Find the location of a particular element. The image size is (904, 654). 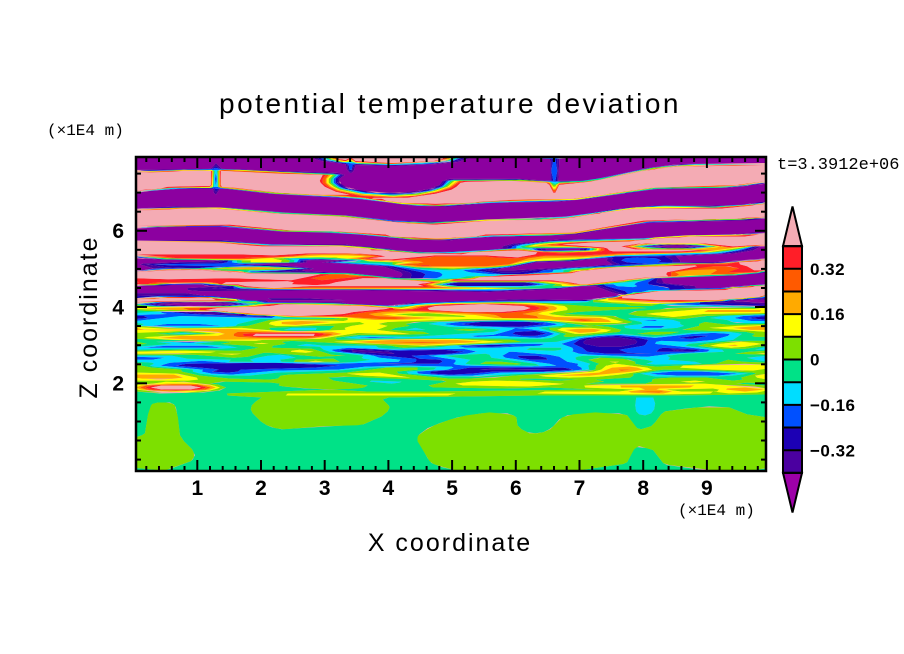

svg-text: 5 is located at coordinates (452, 488).